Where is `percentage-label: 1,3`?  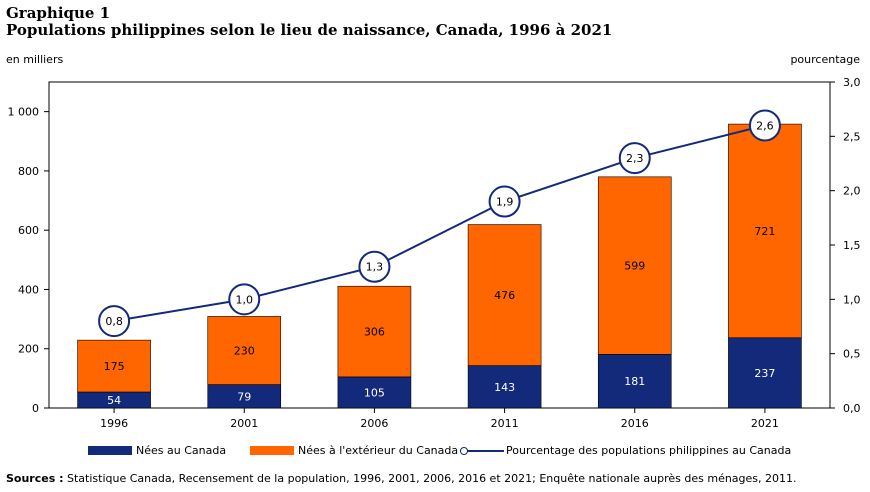
percentage-label: 1,3 is located at coordinates (375, 267).